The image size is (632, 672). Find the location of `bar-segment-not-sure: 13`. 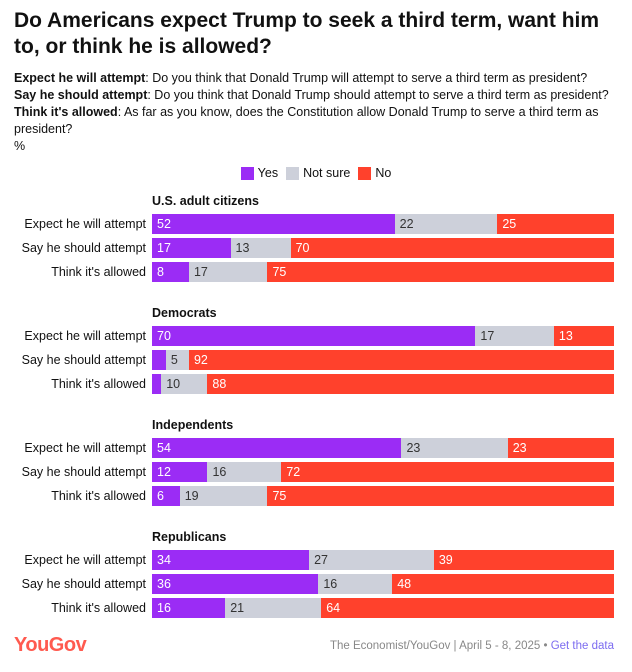

bar-segment-not-sure: 13 is located at coordinates (260, 248).